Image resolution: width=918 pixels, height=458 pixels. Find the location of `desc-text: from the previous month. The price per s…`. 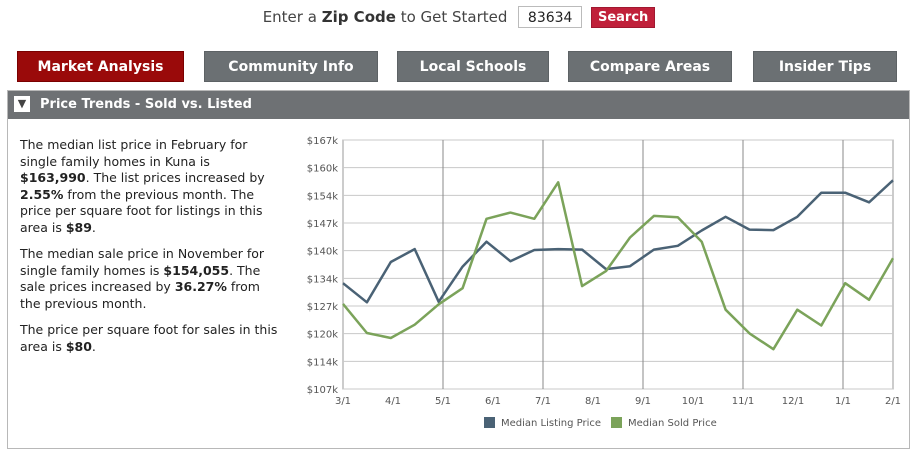

desc-text: from the previous month. The price per s… is located at coordinates (141, 210).